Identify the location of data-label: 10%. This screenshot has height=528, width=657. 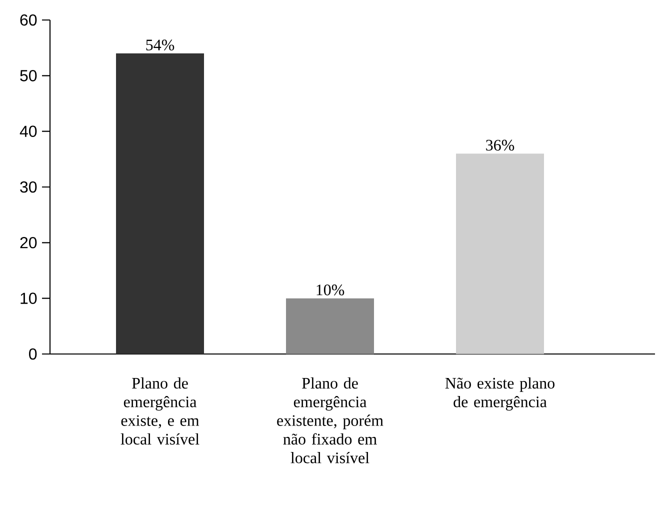
(330, 290).